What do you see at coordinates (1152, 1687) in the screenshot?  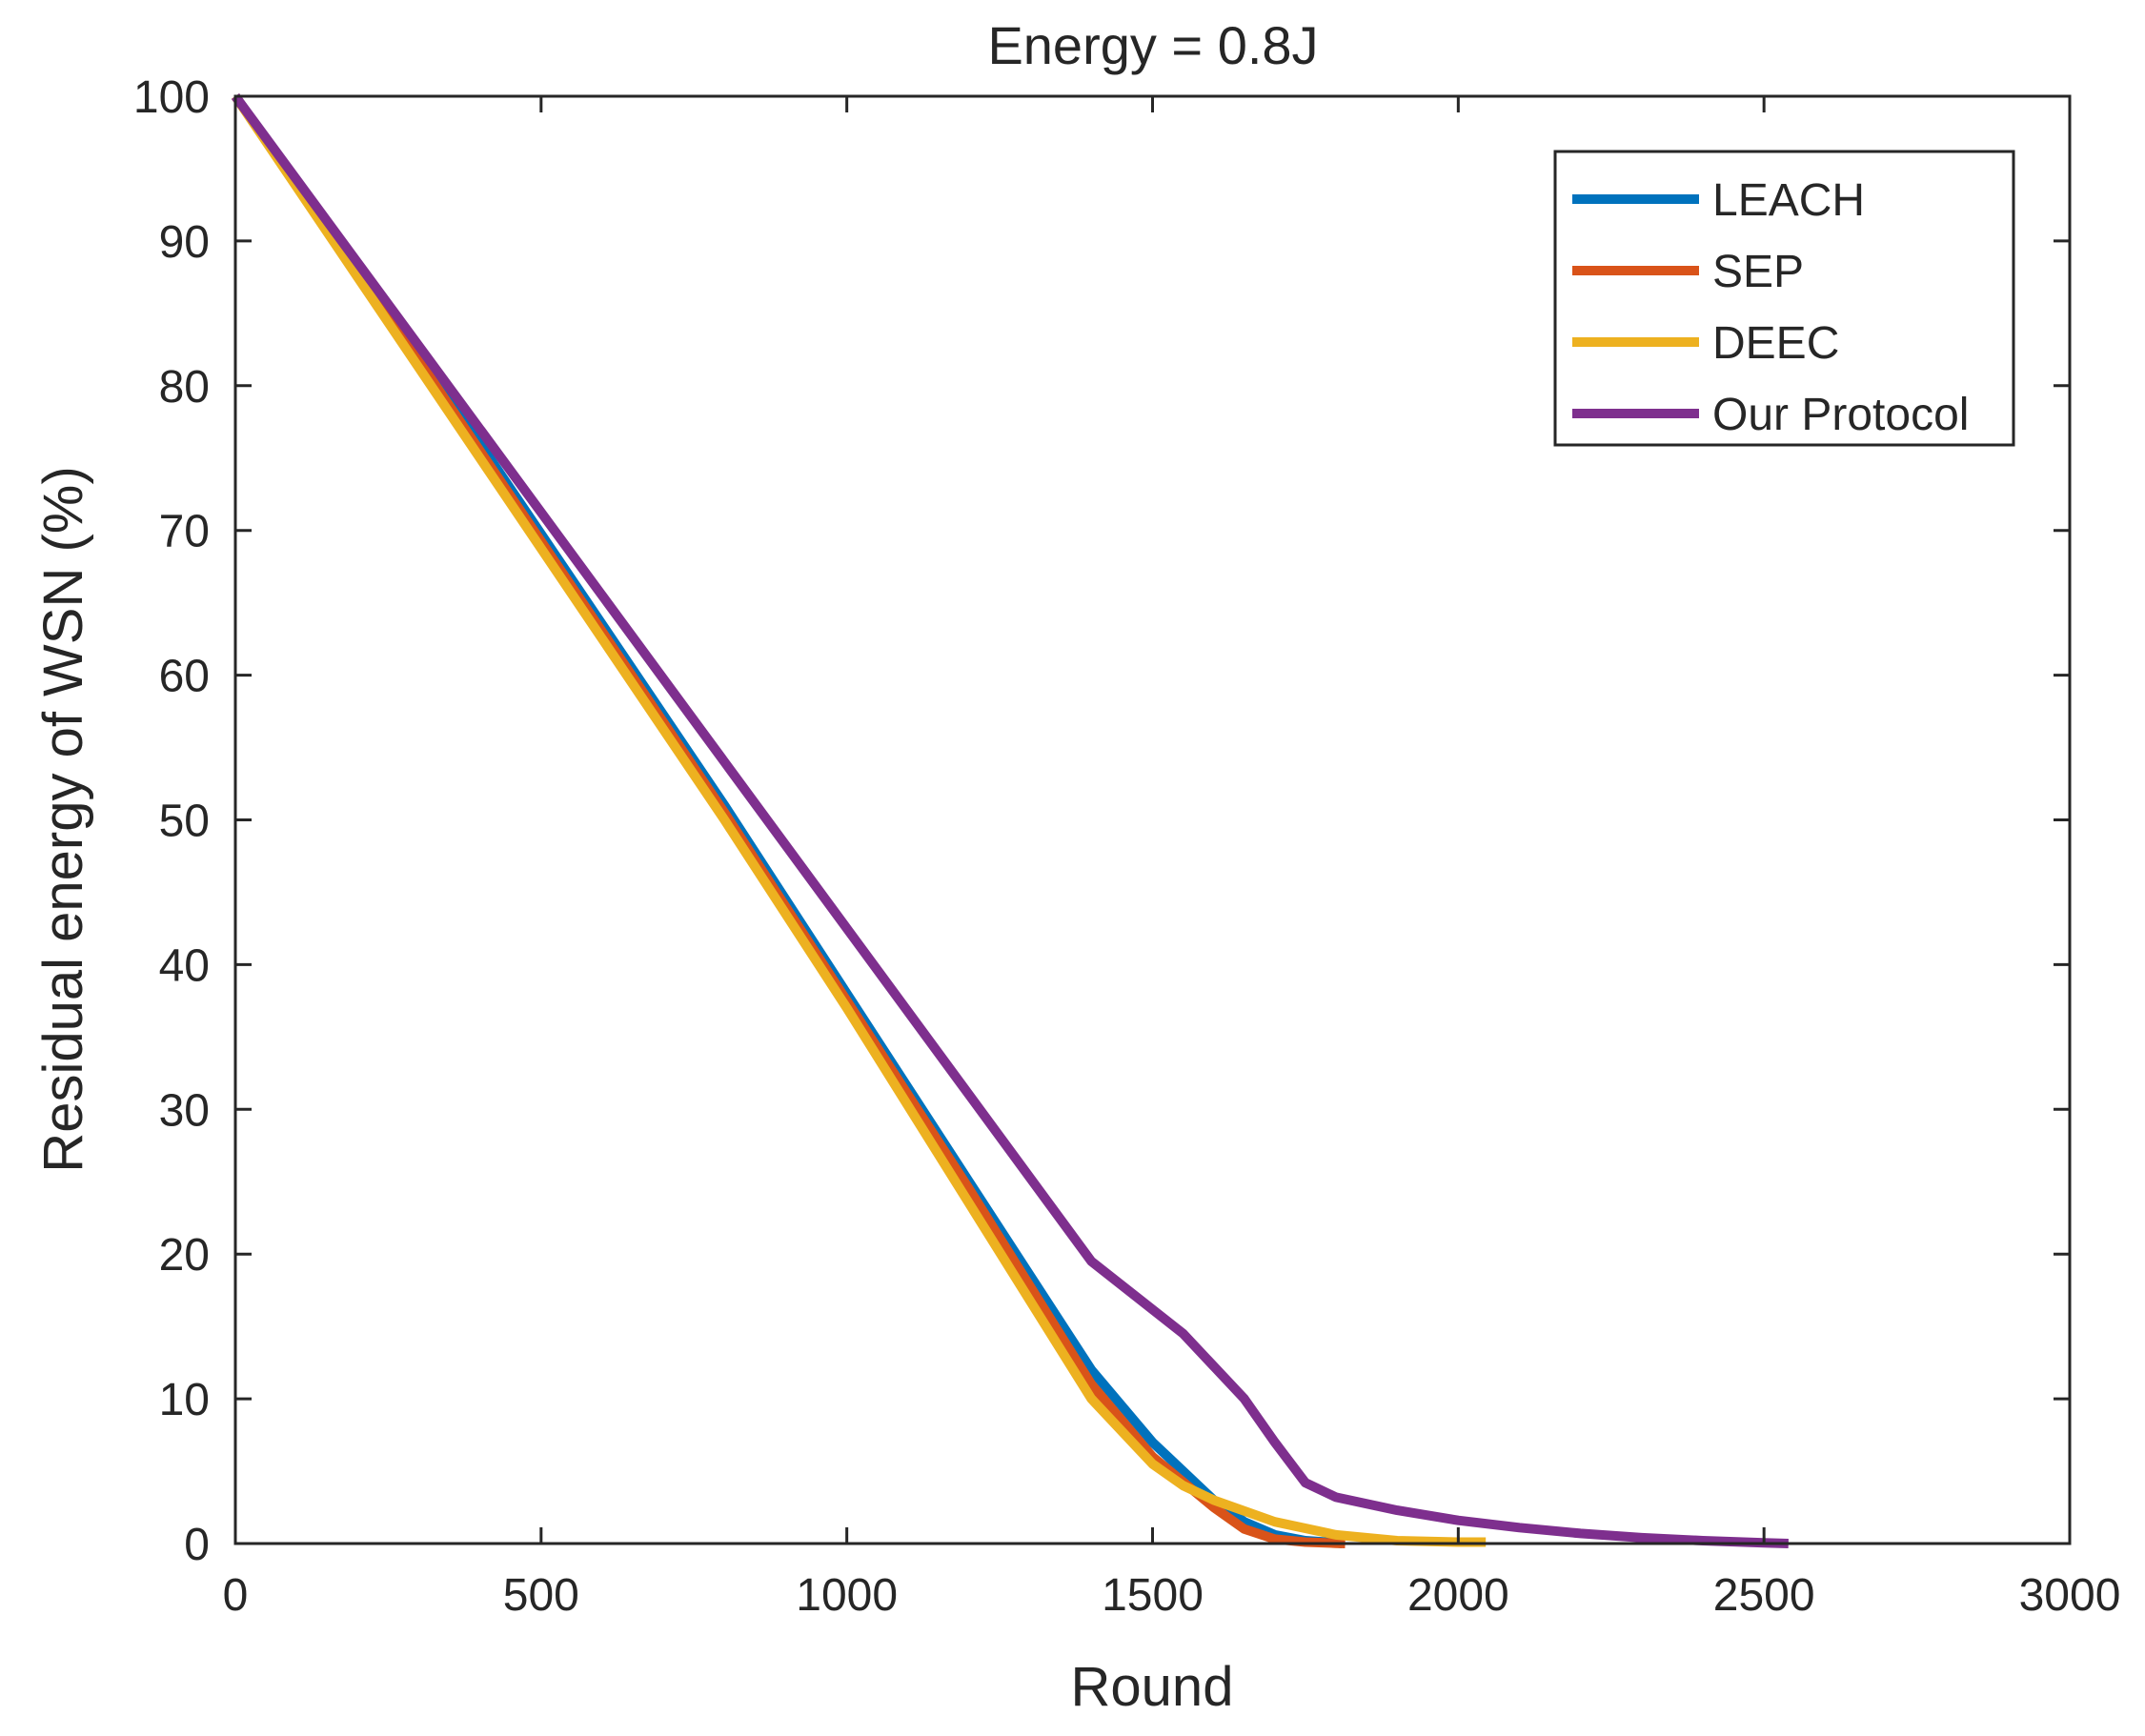 I see `x-axis-label: Round` at bounding box center [1152, 1687].